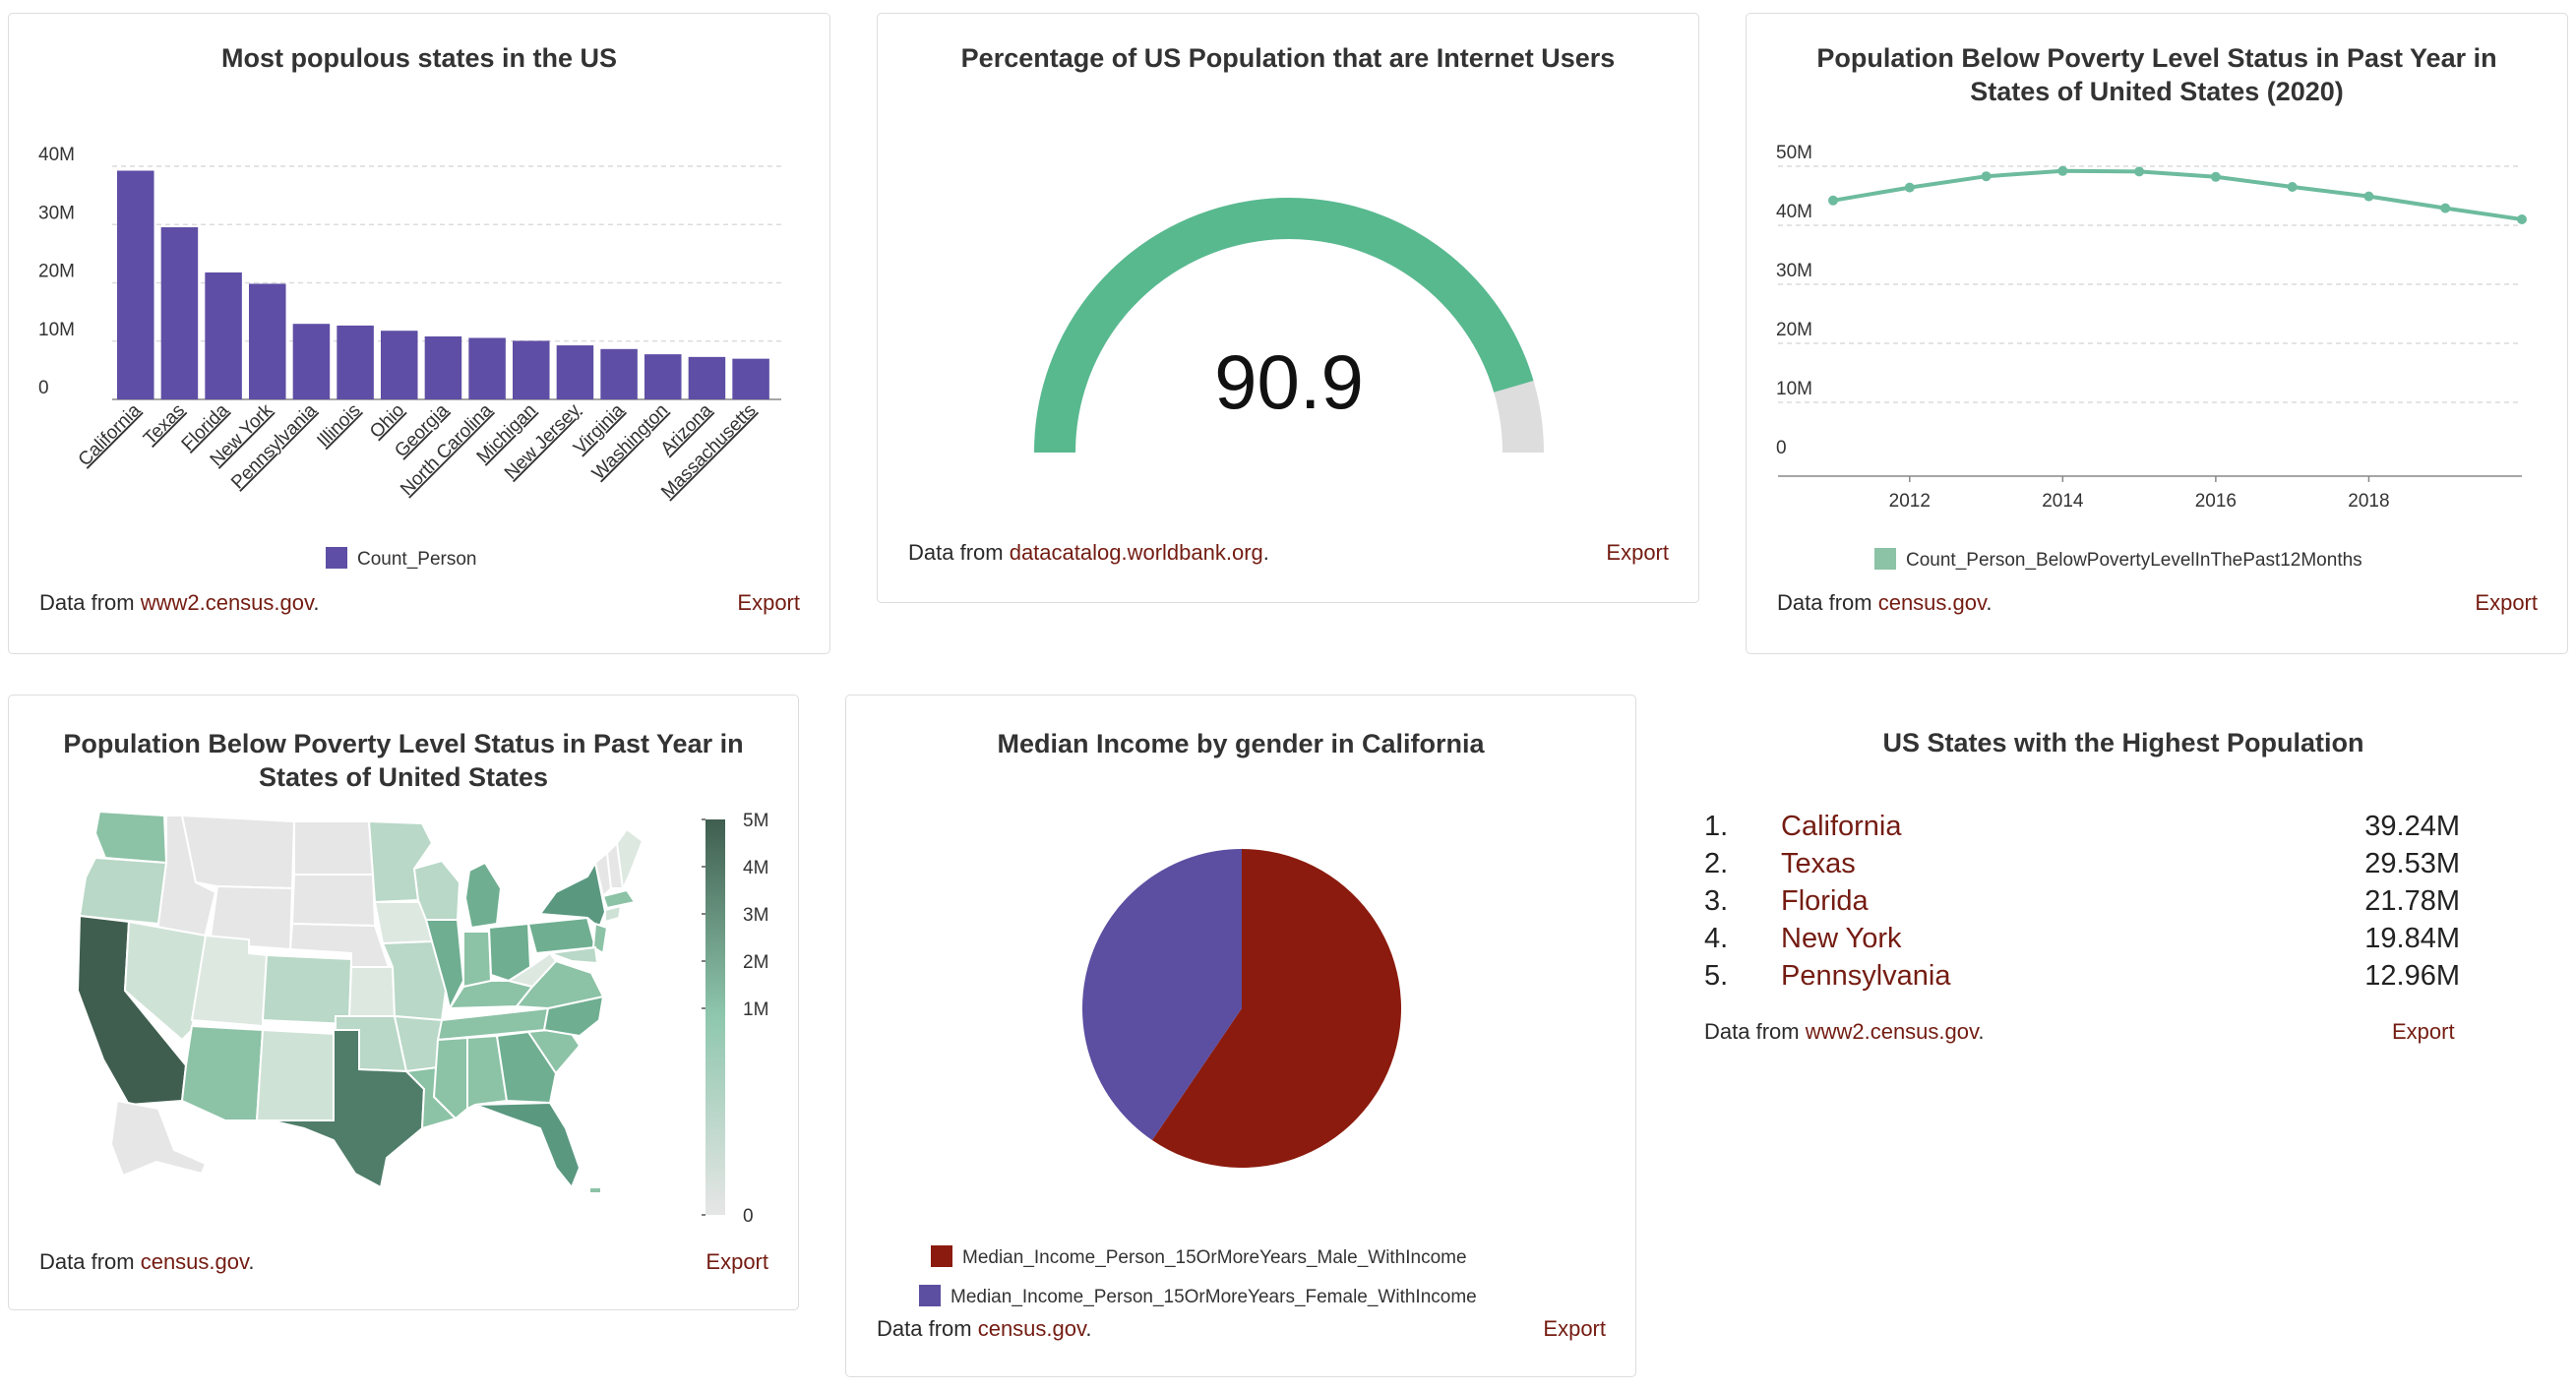  What do you see at coordinates (123, 891) in the screenshot?
I see `state-oregon` at bounding box center [123, 891].